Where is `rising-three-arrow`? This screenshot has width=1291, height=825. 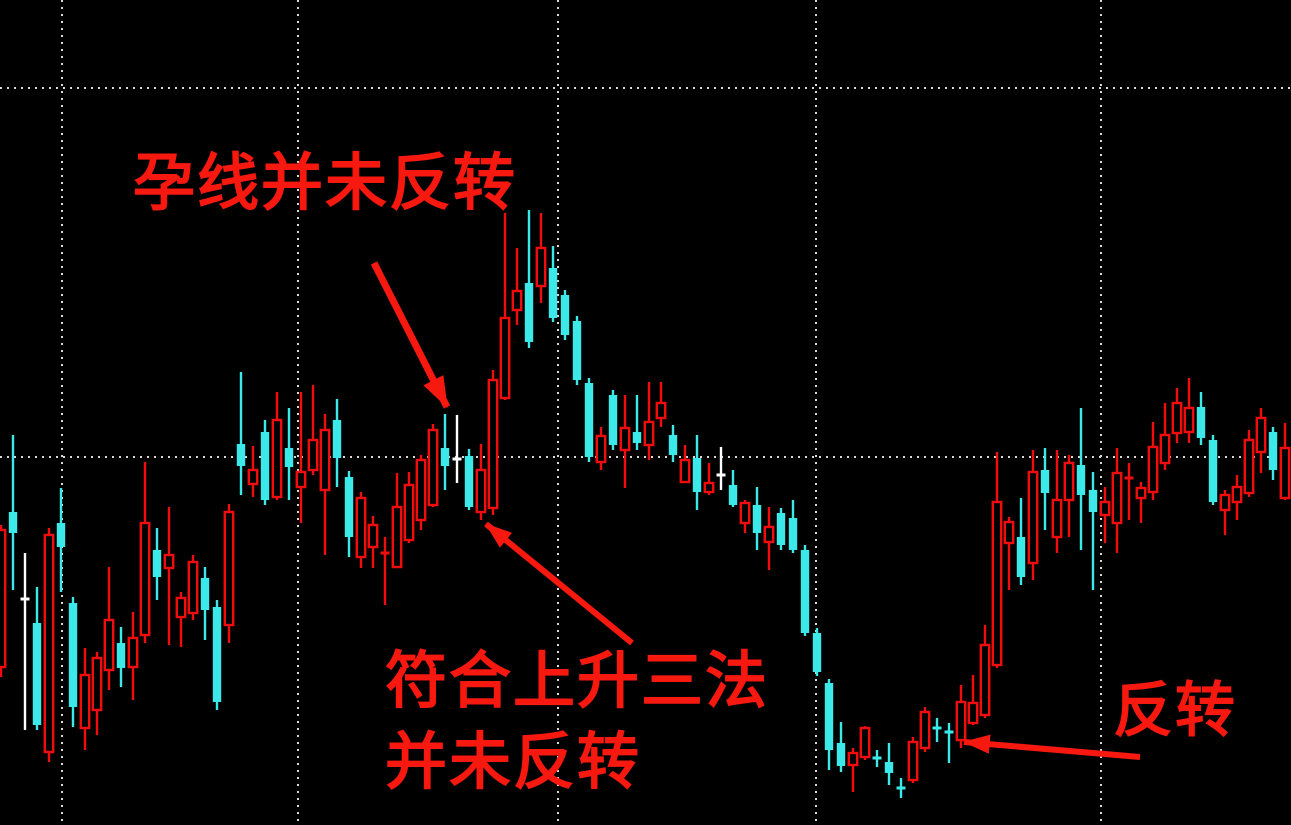 rising-three-arrow is located at coordinates (559, 583).